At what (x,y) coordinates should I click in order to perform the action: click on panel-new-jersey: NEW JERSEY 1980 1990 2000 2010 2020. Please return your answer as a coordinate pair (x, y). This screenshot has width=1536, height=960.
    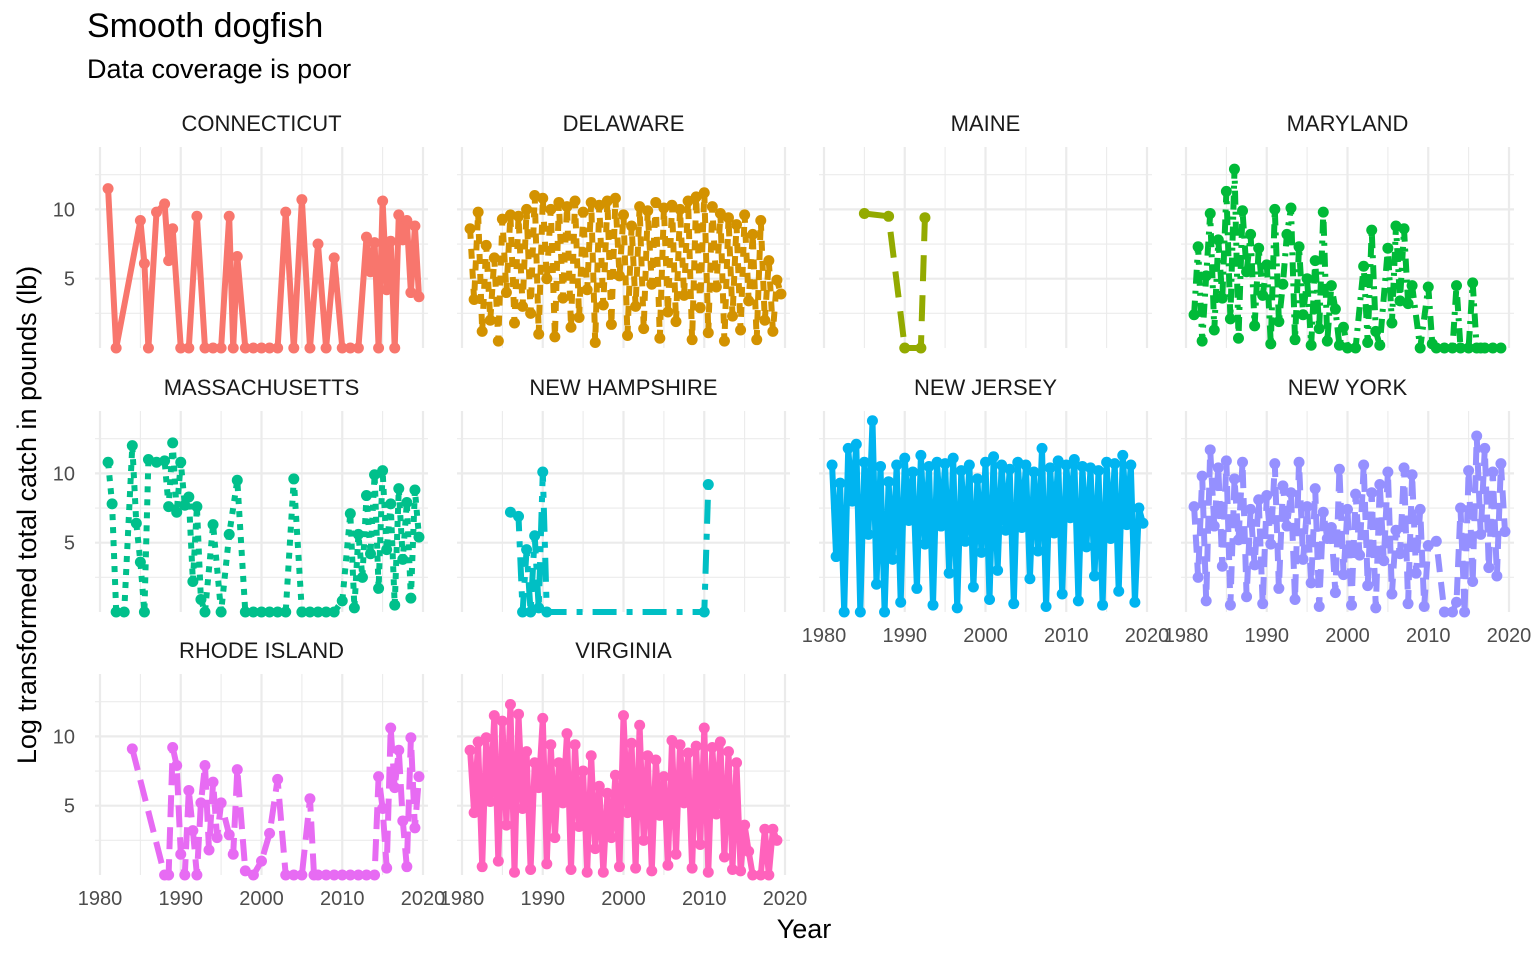
    Looking at the image, I should click on (986, 511).